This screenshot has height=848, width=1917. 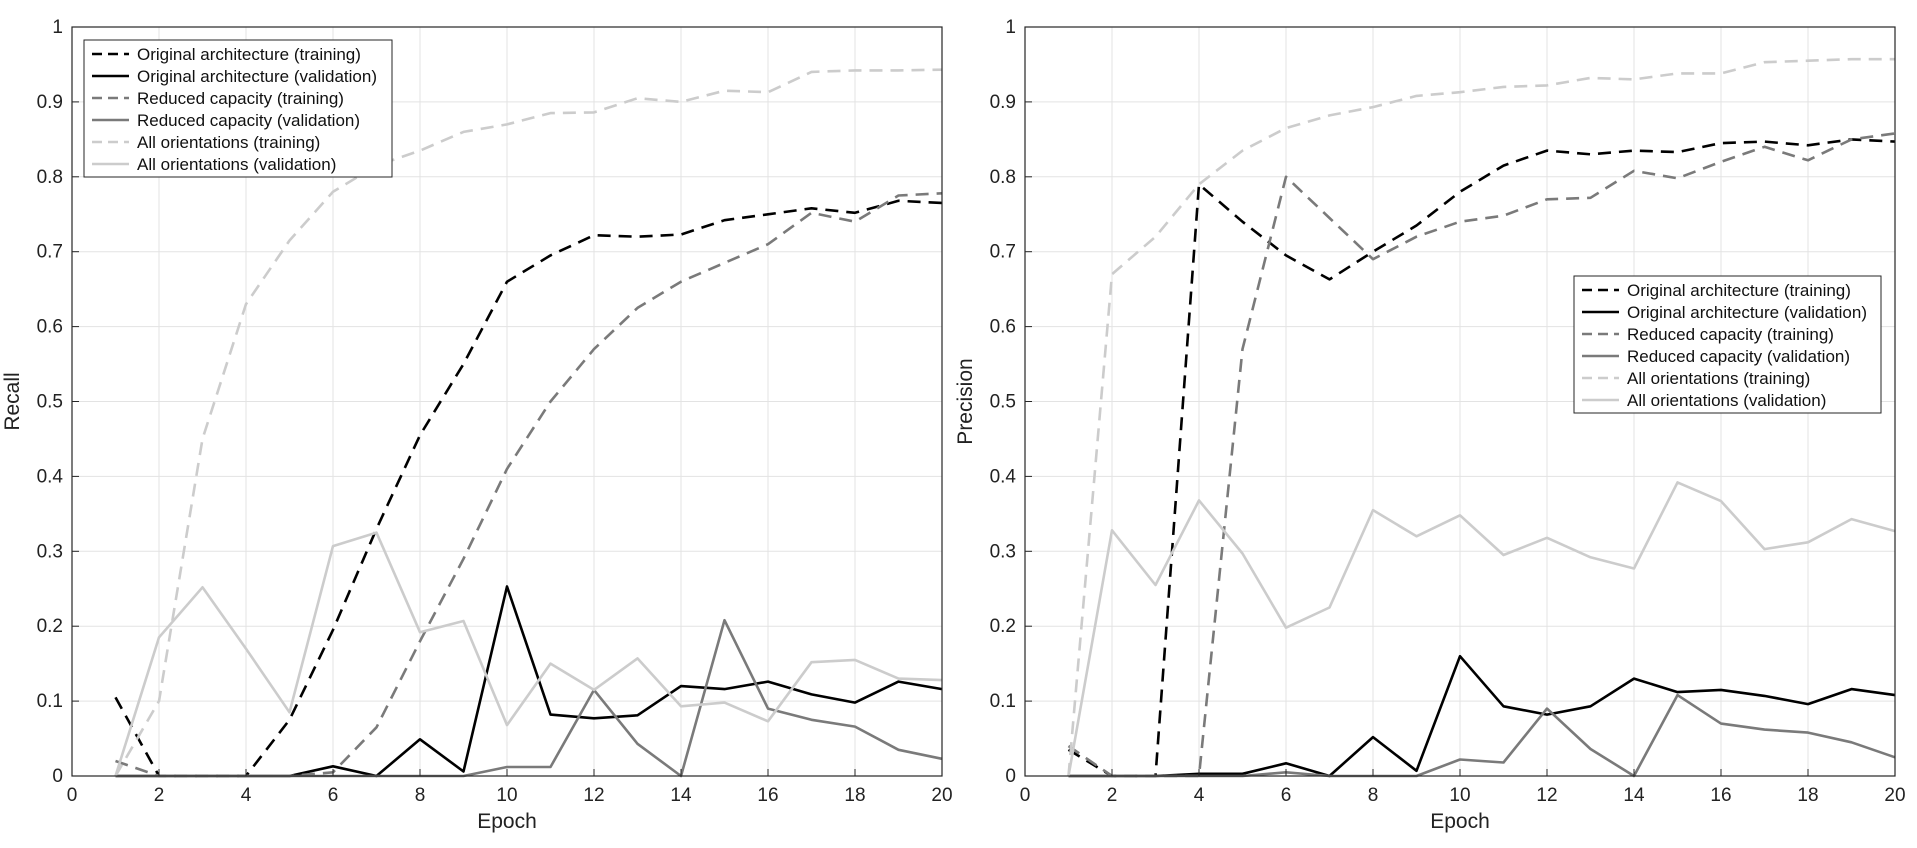 I want to click on y-axis-label: Precision, so click(x=965, y=401).